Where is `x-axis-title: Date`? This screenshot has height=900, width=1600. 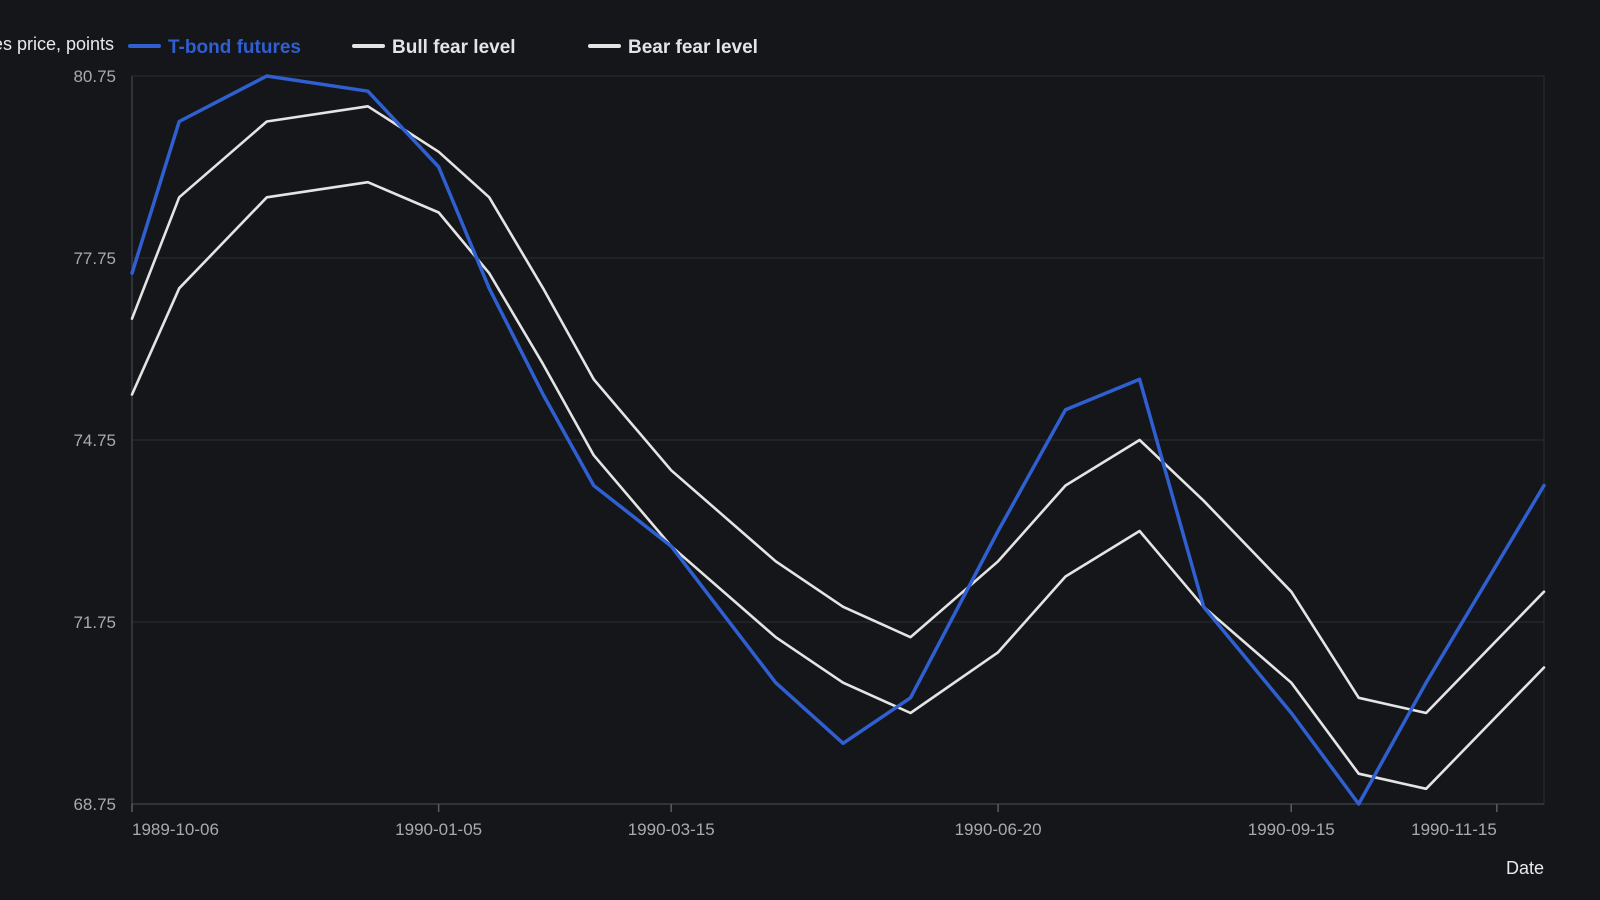 x-axis-title: Date is located at coordinates (1525, 868).